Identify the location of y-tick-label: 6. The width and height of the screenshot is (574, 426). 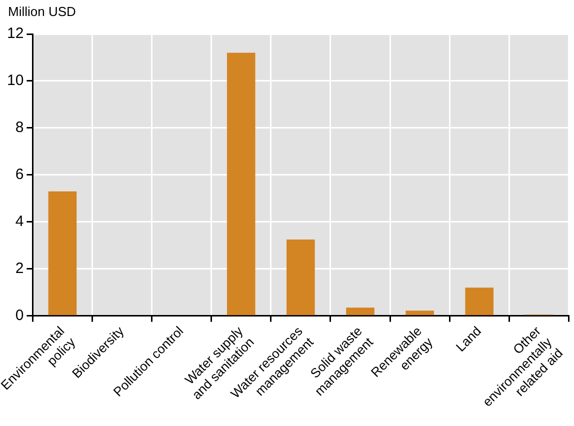
(19, 175).